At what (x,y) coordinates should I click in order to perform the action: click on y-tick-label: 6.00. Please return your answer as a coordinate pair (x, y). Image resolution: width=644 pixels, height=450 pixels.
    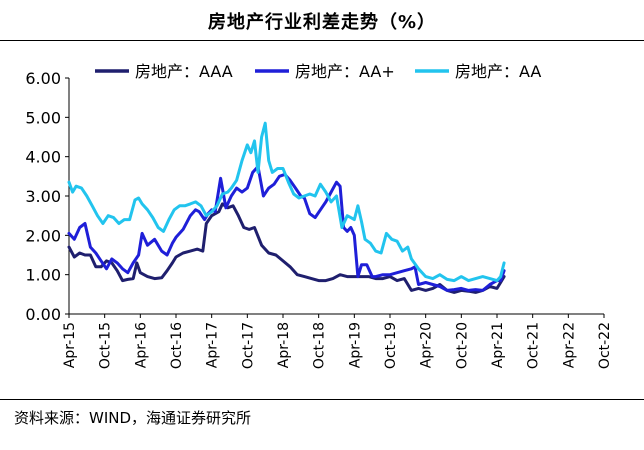
    Looking at the image, I should click on (43, 78).